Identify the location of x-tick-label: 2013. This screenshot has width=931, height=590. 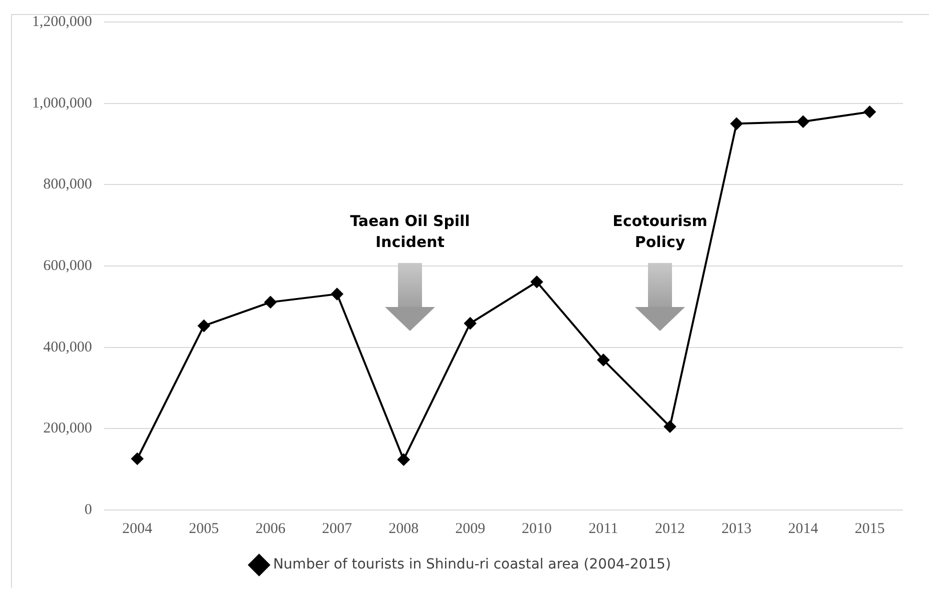
(737, 528).